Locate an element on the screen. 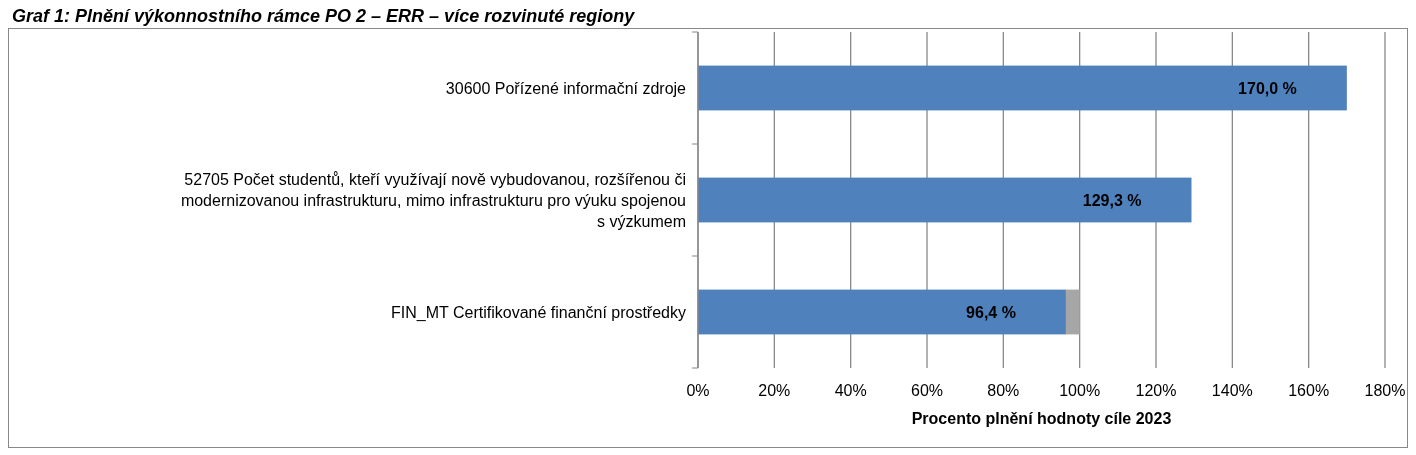  x-tick-label: 0% is located at coordinates (698, 390).